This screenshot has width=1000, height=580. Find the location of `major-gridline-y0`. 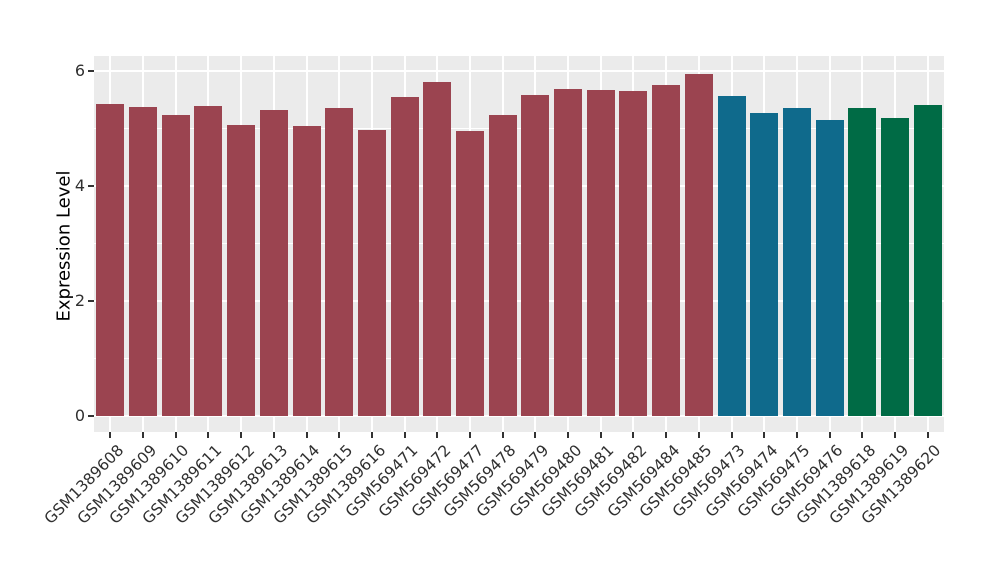

major-gridline-y0 is located at coordinates (519, 415).